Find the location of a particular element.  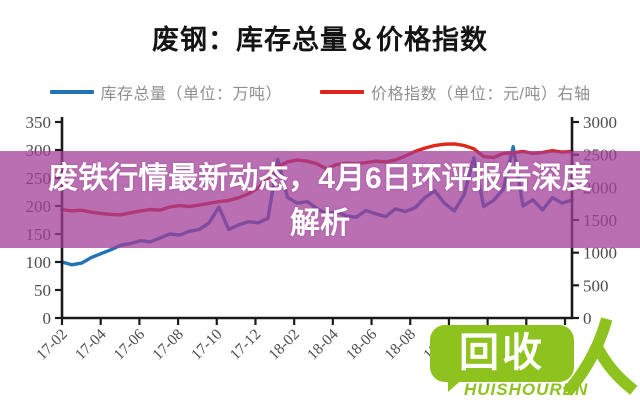

brand-text: HUISHOUREN is located at coordinates (526, 389).